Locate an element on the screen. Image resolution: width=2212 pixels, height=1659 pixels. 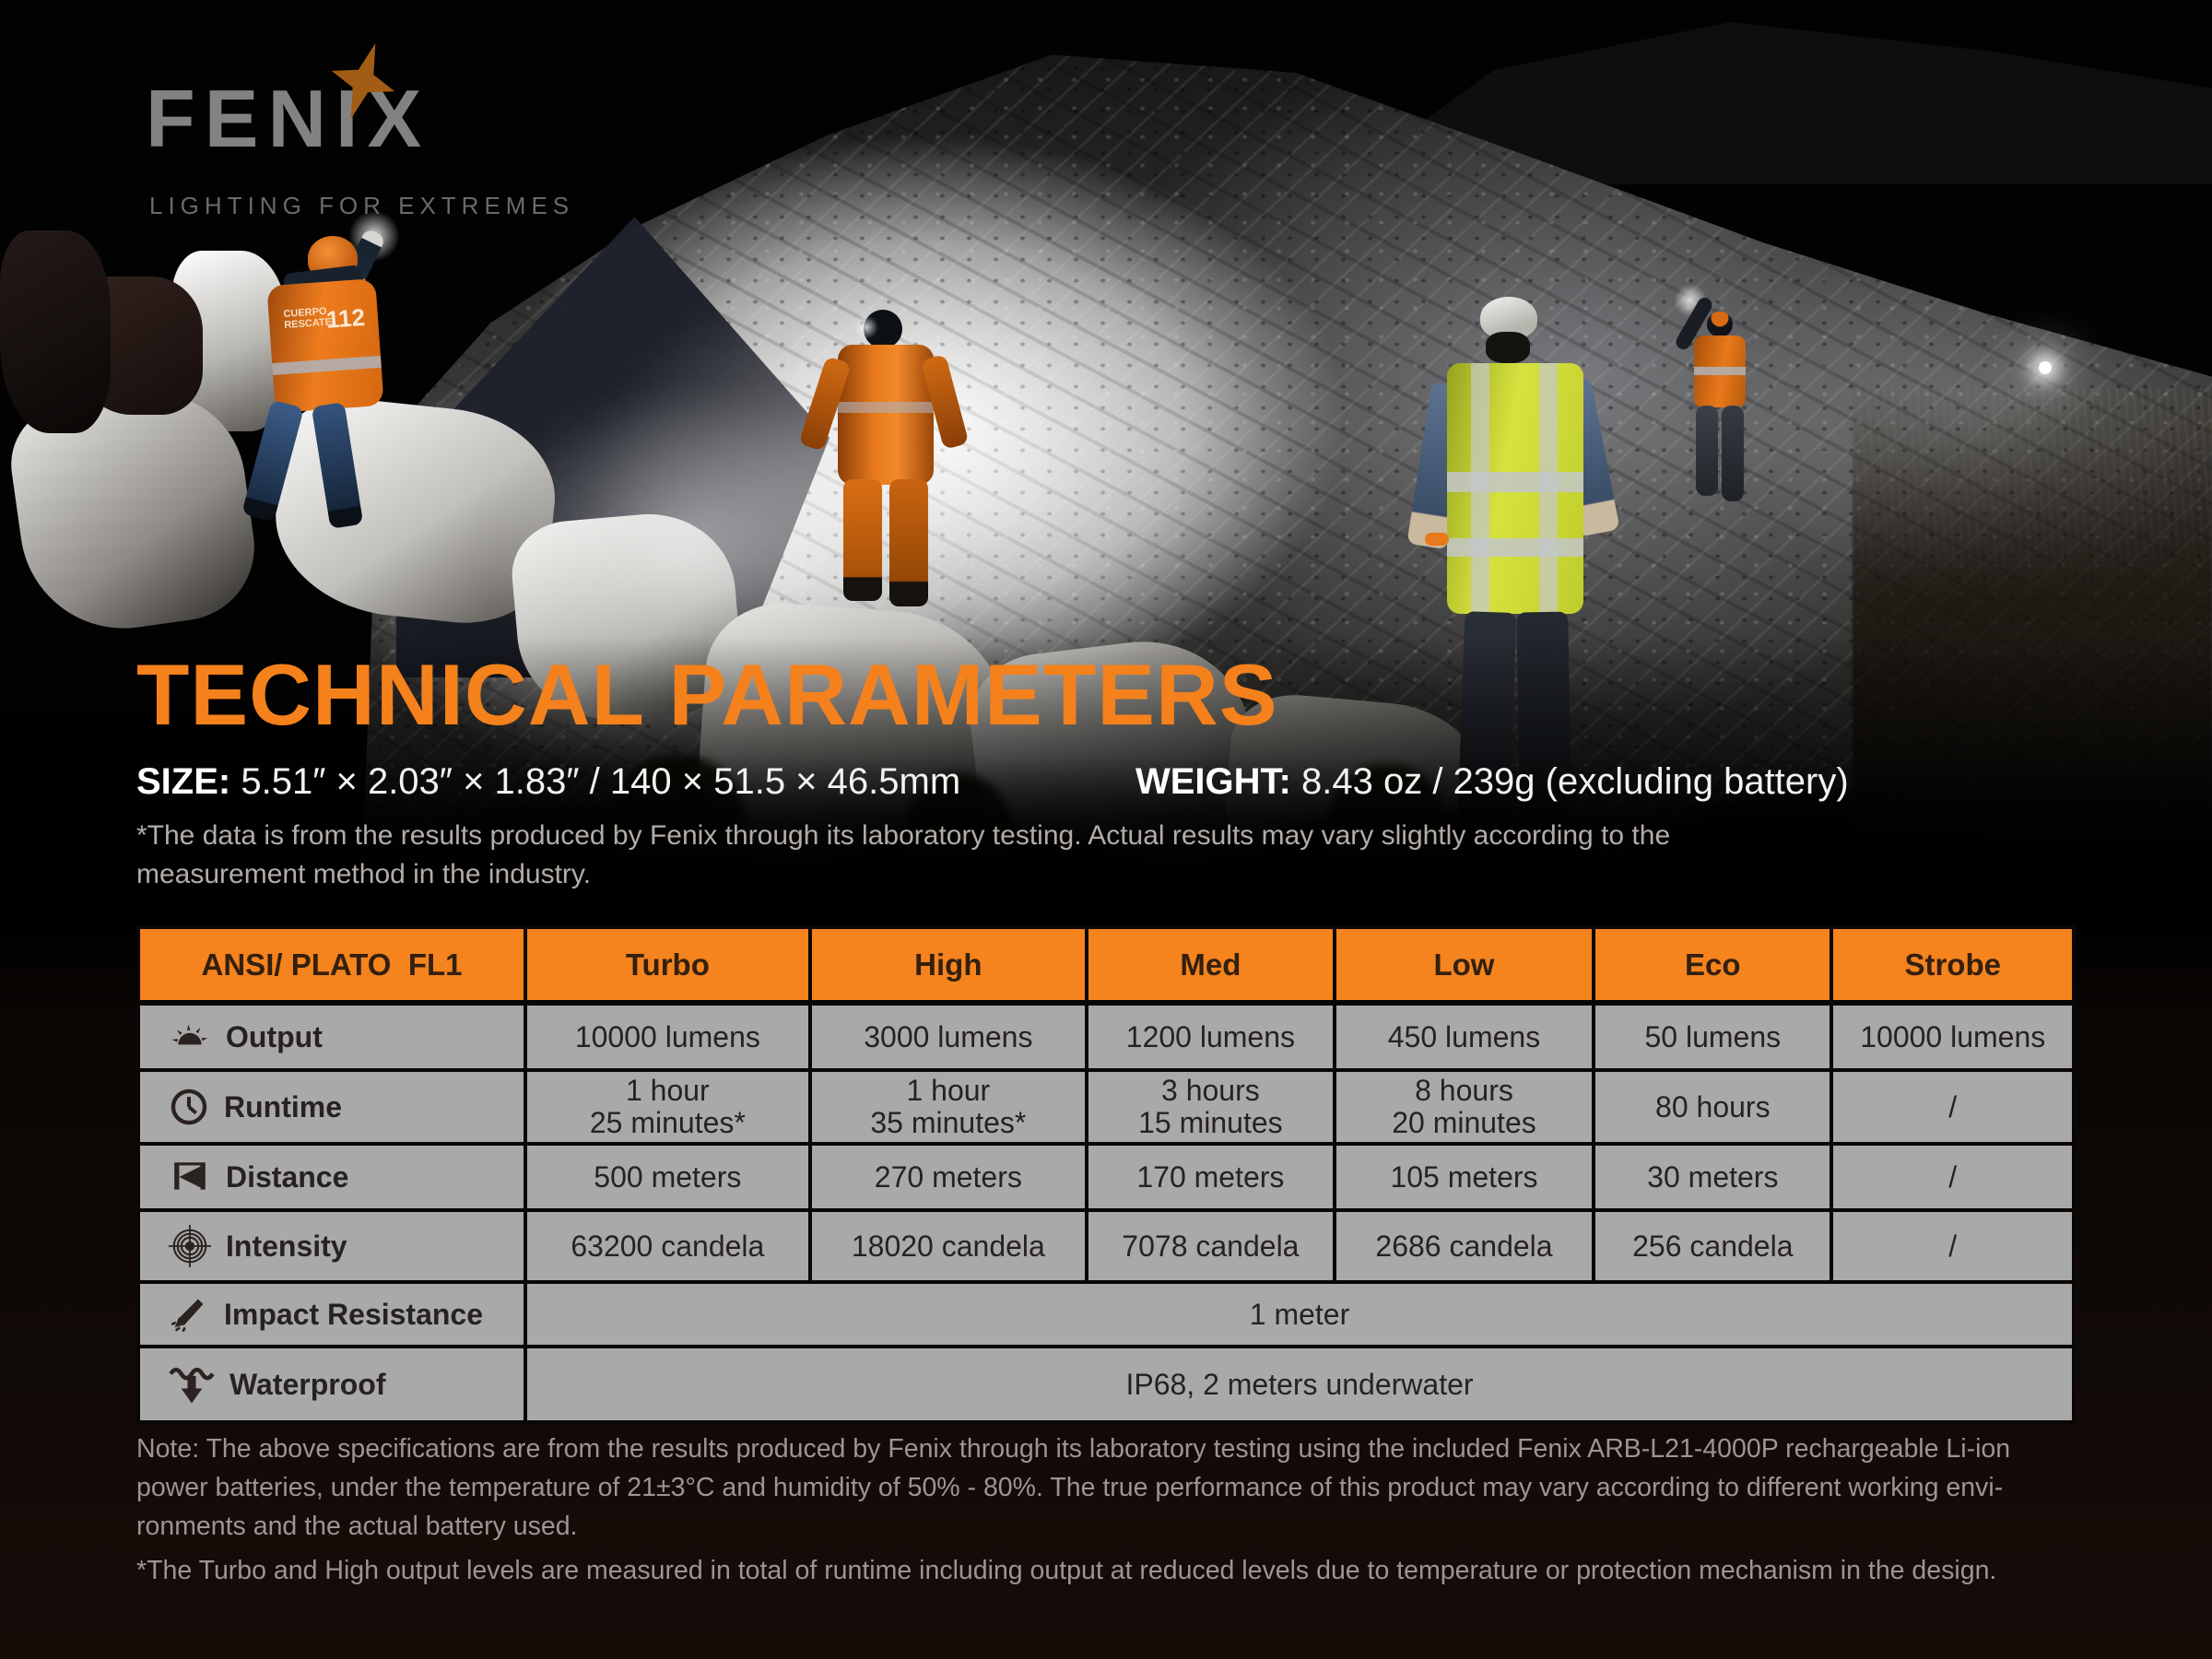
runtime-low: 8 hours 20 minutes is located at coordinates (1464, 1107).